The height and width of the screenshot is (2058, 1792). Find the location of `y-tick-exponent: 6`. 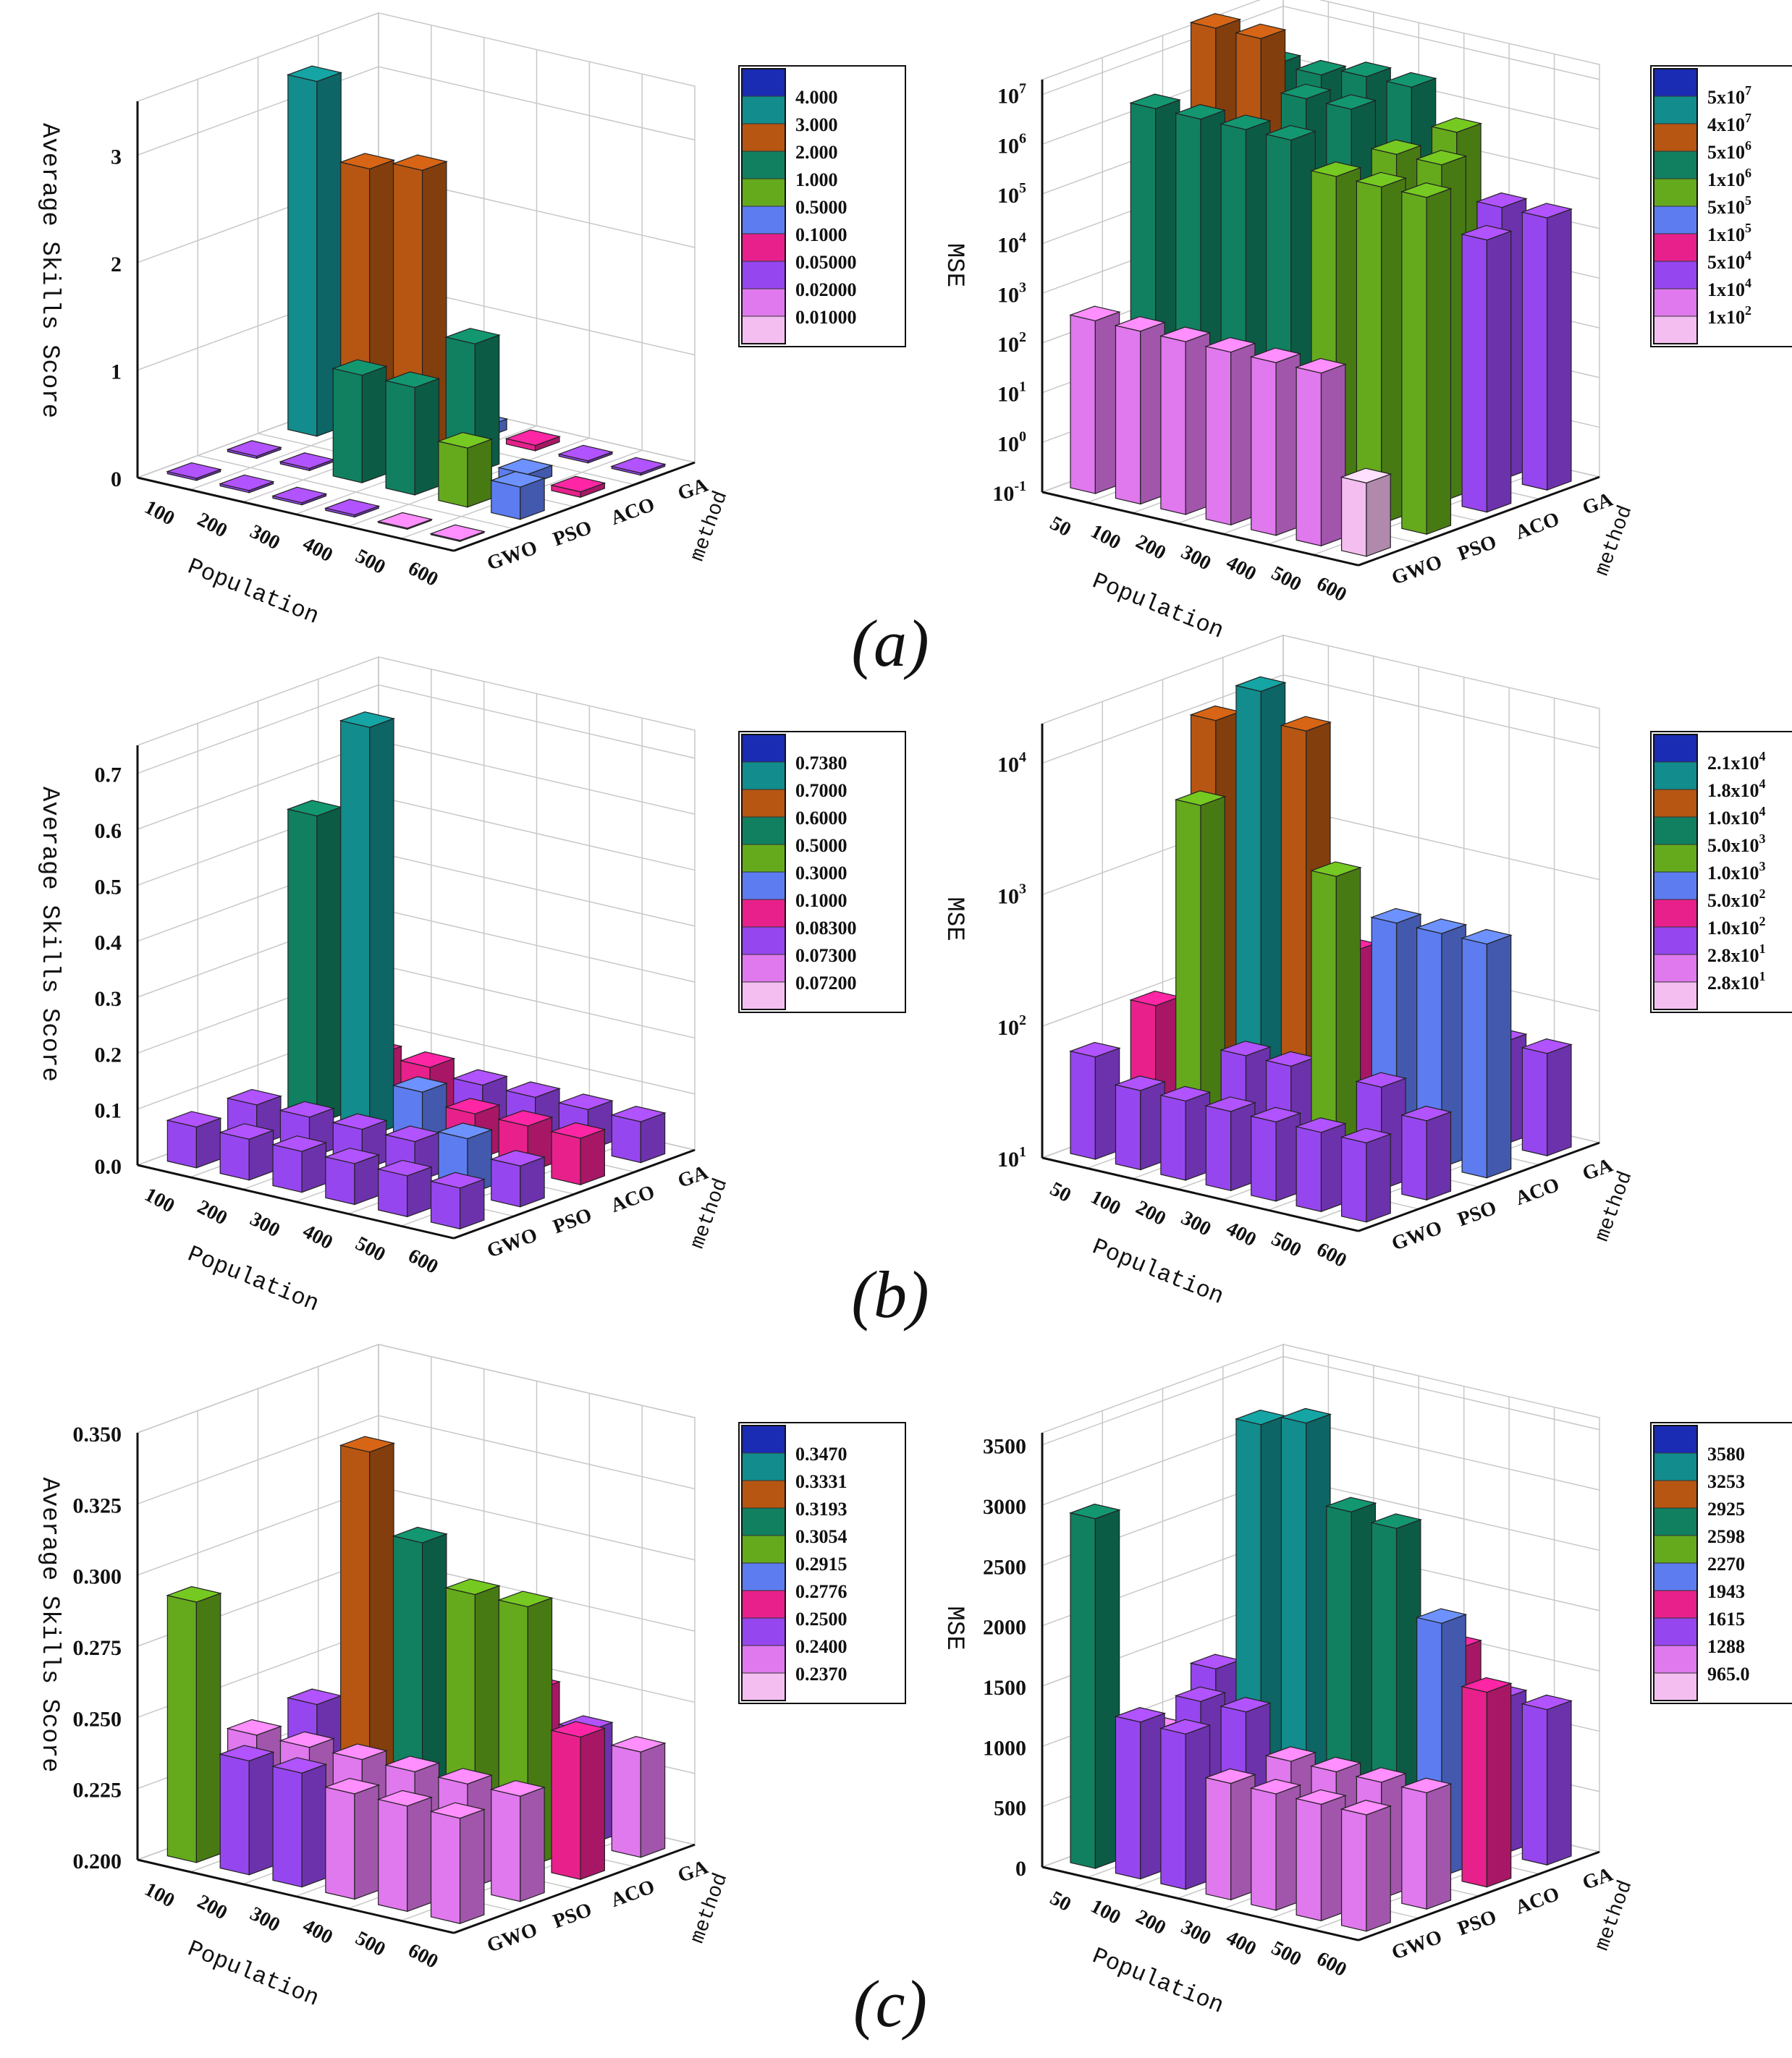

y-tick-exponent: 6 is located at coordinates (1022, 138).